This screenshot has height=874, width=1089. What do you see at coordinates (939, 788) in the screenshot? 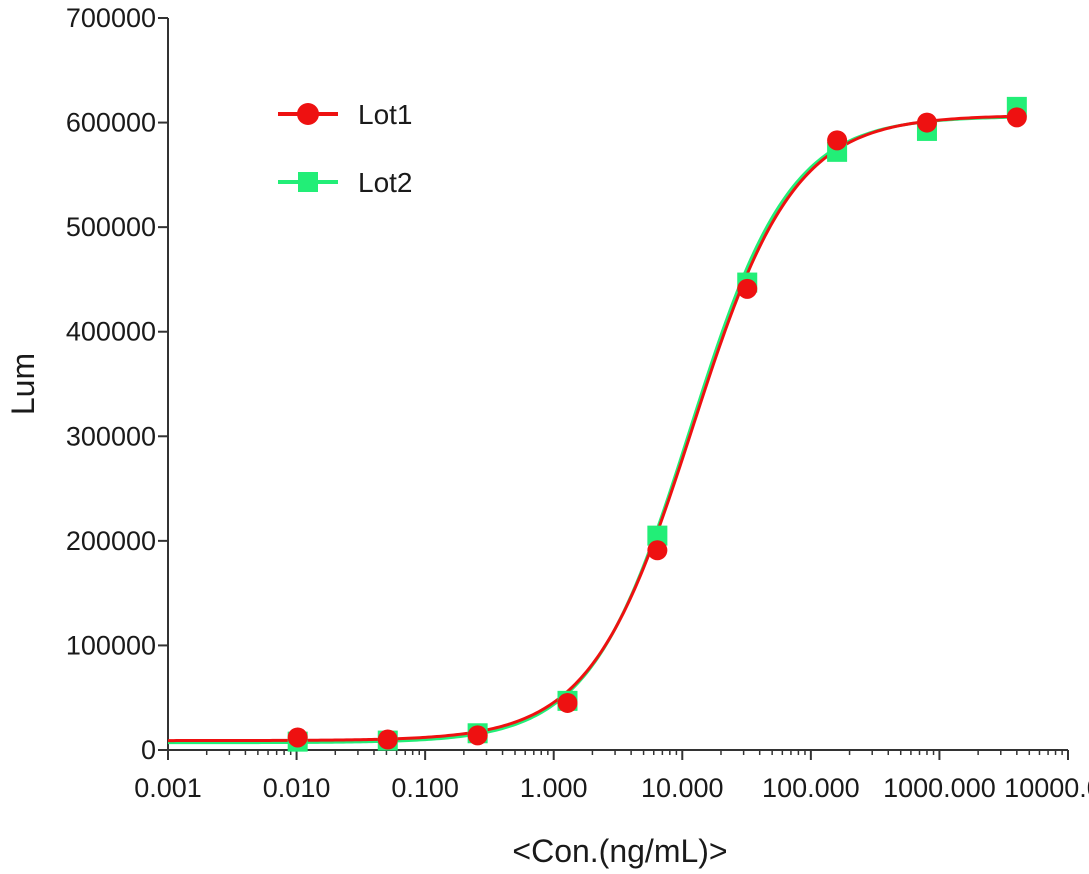
I see `x-tick-label: 1000.000` at bounding box center [939, 788].